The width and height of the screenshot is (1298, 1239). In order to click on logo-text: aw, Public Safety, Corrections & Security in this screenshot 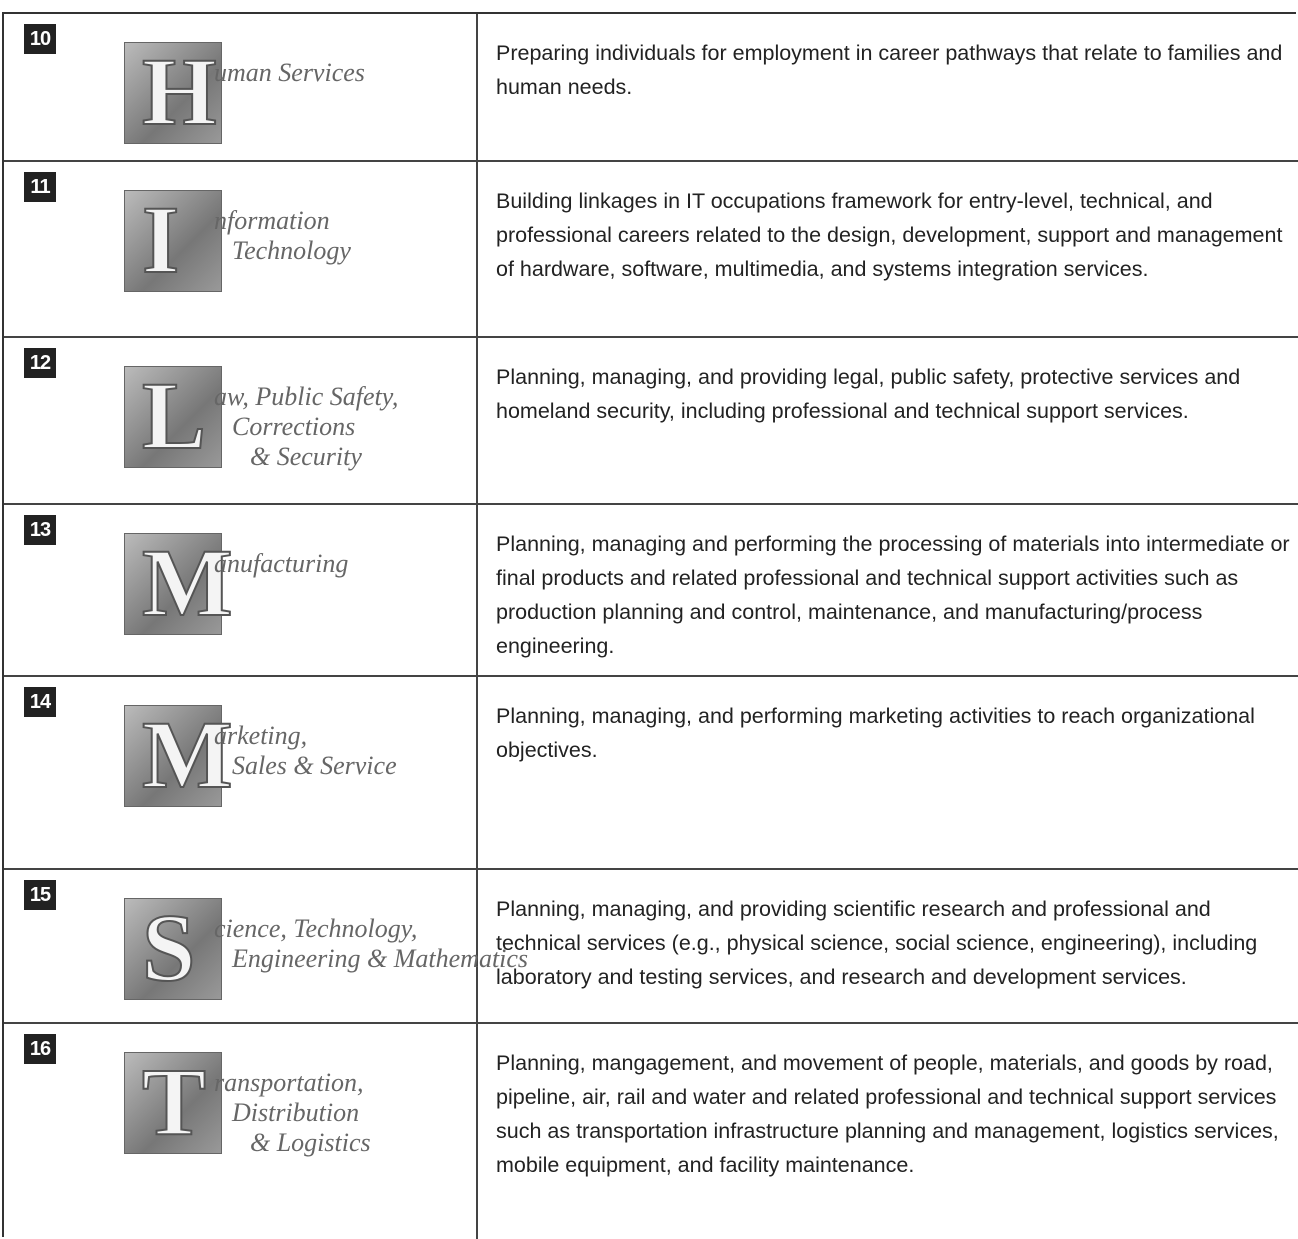, I will do `click(306, 427)`.